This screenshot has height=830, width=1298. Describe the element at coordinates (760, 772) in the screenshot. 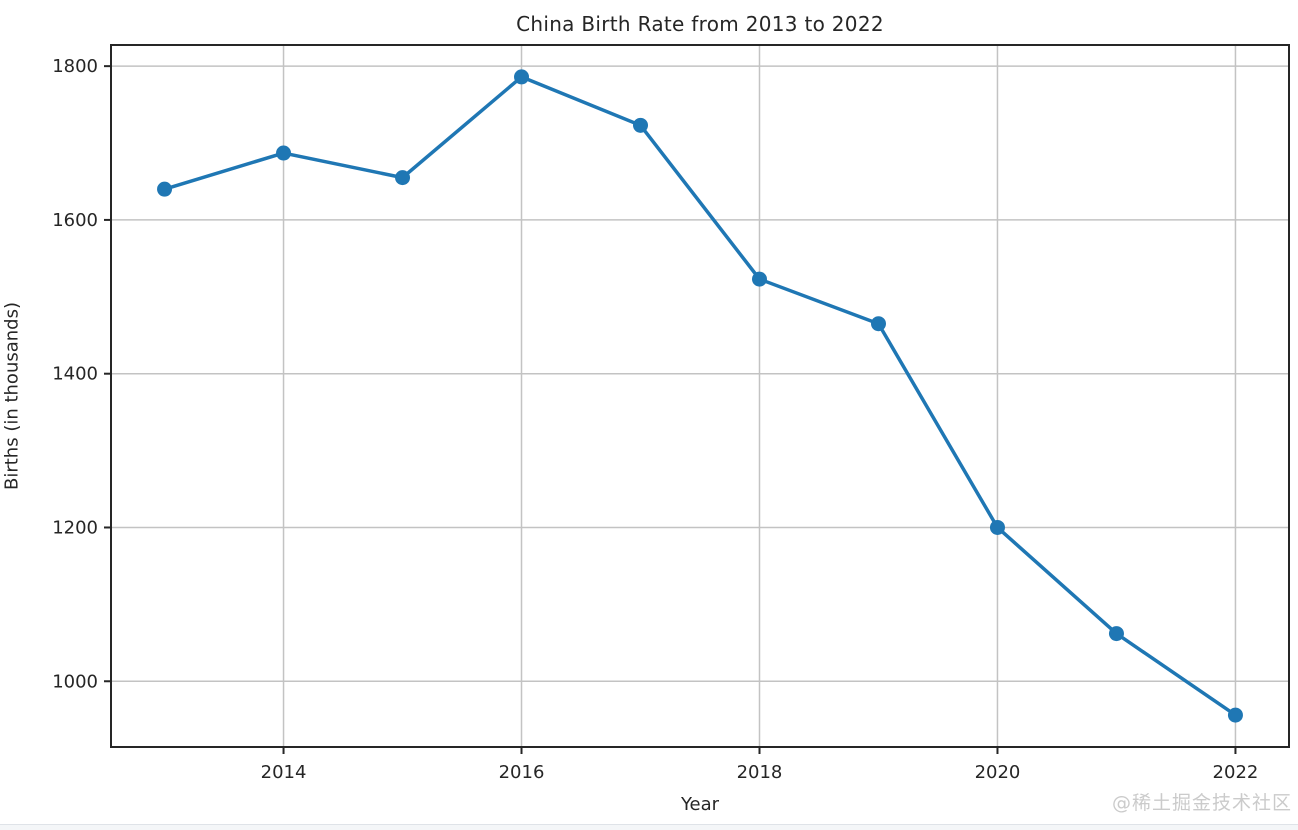

I see `x-tick-label: 2018` at that location.